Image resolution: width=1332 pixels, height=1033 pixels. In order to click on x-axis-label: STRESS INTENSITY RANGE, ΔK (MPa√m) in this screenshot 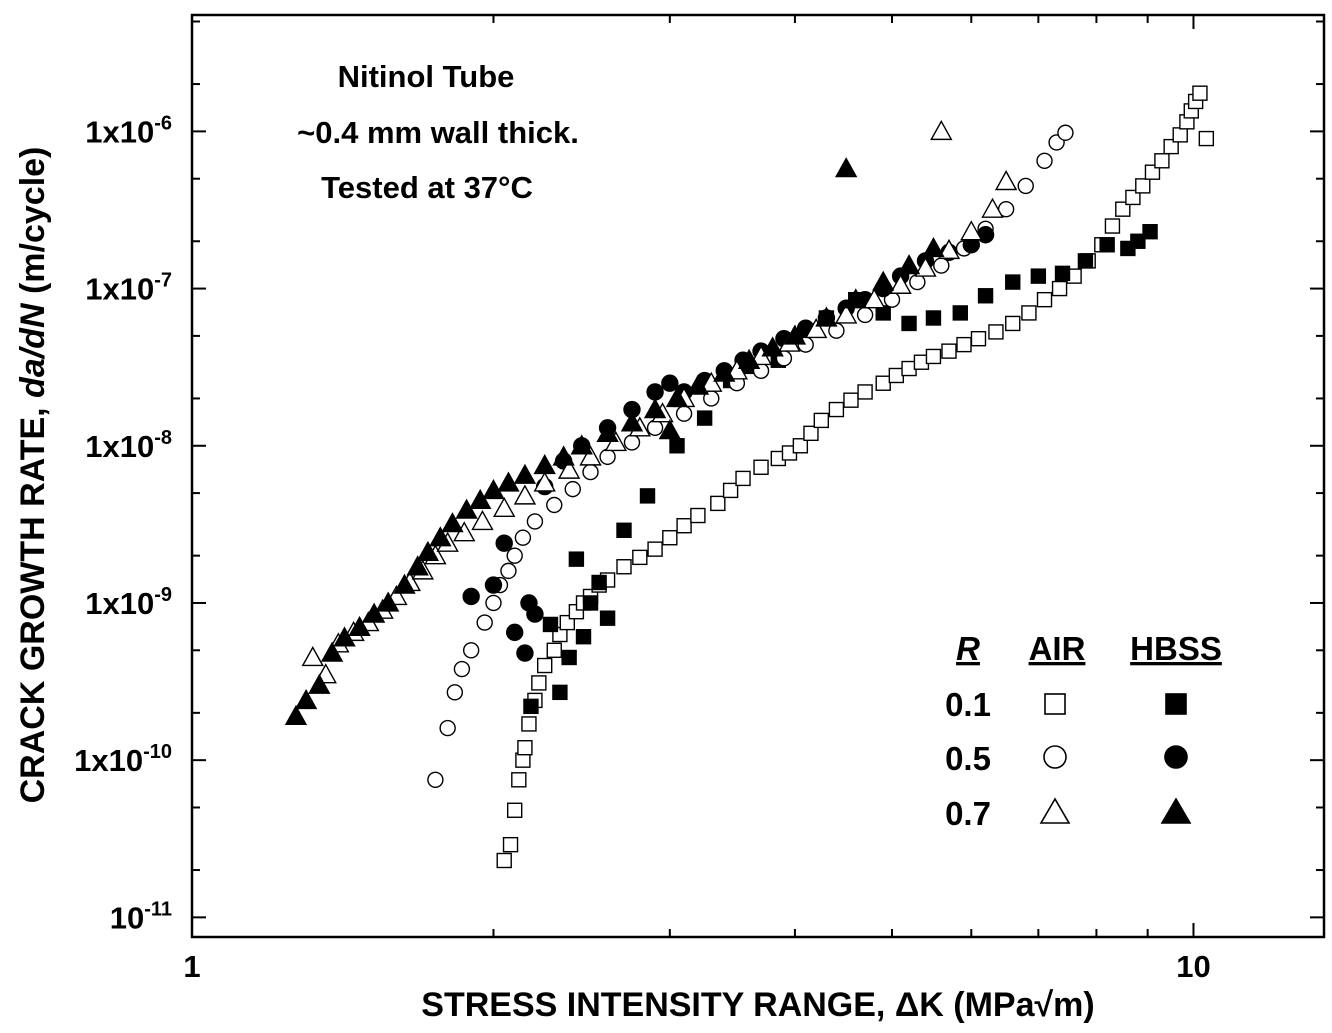, I will do `click(757, 1005)`.